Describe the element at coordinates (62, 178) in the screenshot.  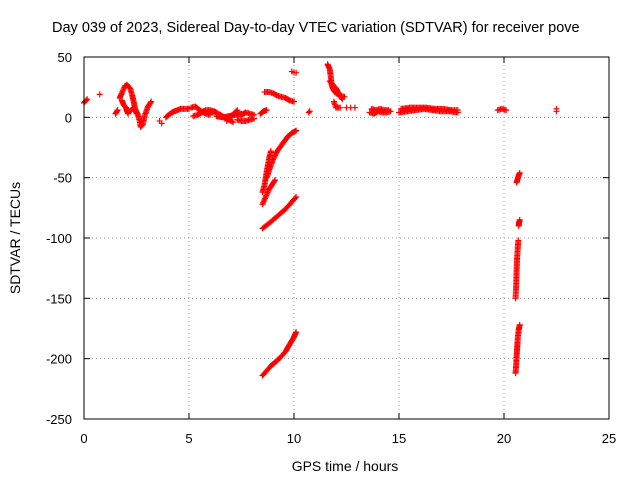
I see `y-tick-label: -50` at that location.